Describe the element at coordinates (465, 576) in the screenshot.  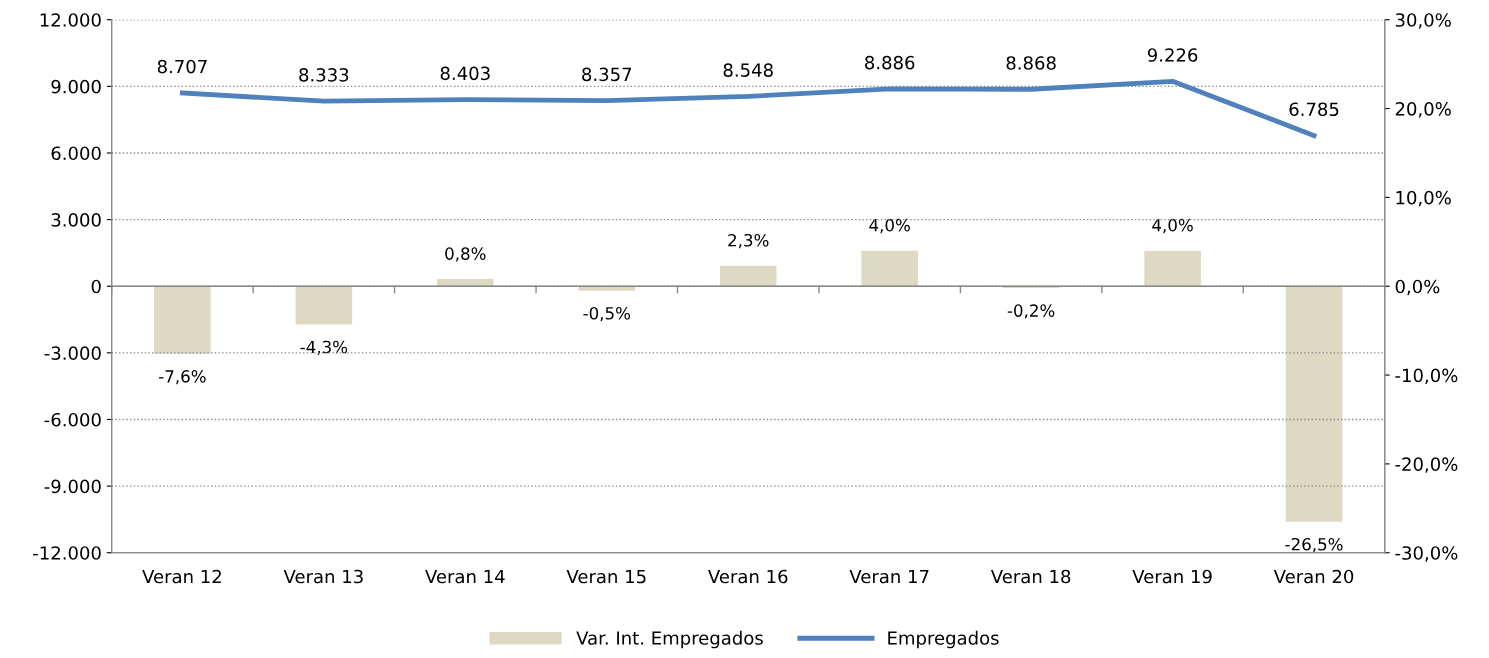
I see `x-tick-label: Veran 14` at that location.